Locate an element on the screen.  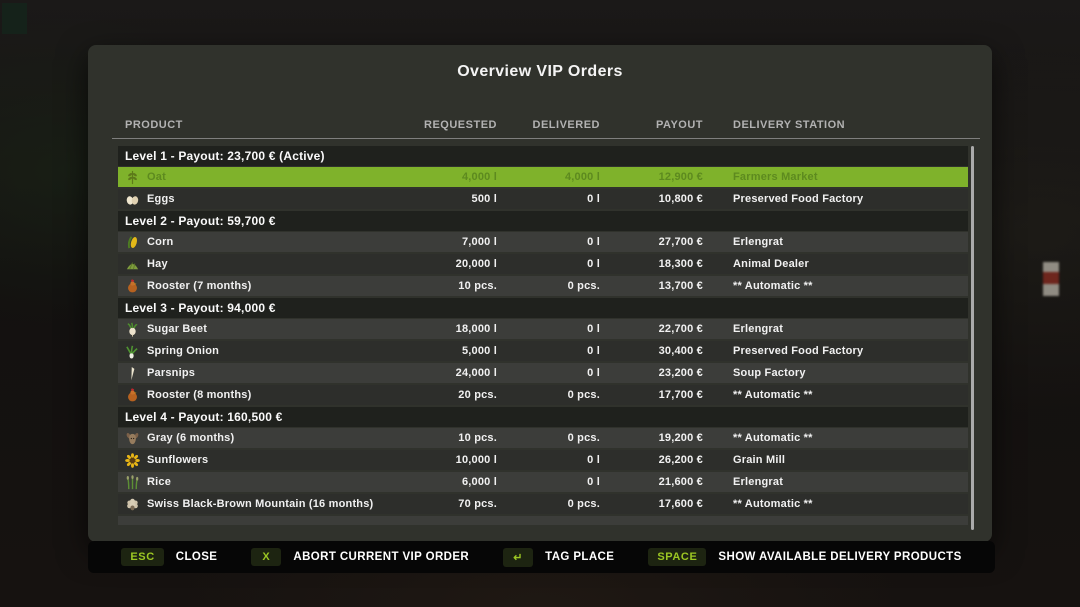
requested-value: 10 pcs. is located at coordinates (477, 438).